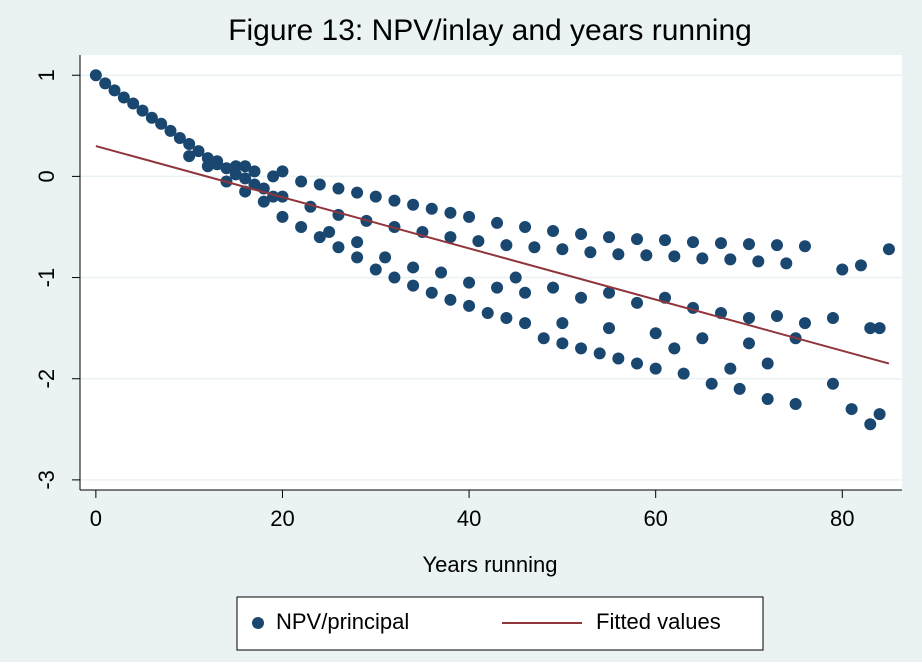 This screenshot has width=922, height=667. I want to click on legend, so click(500, 623).